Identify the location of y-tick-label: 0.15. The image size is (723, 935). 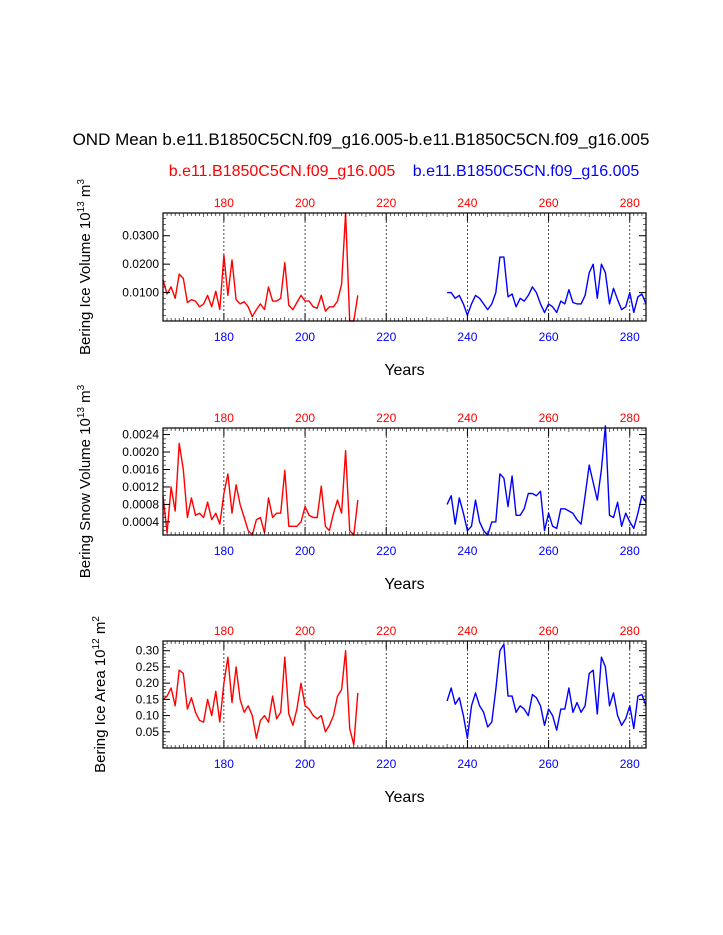
(148, 699).